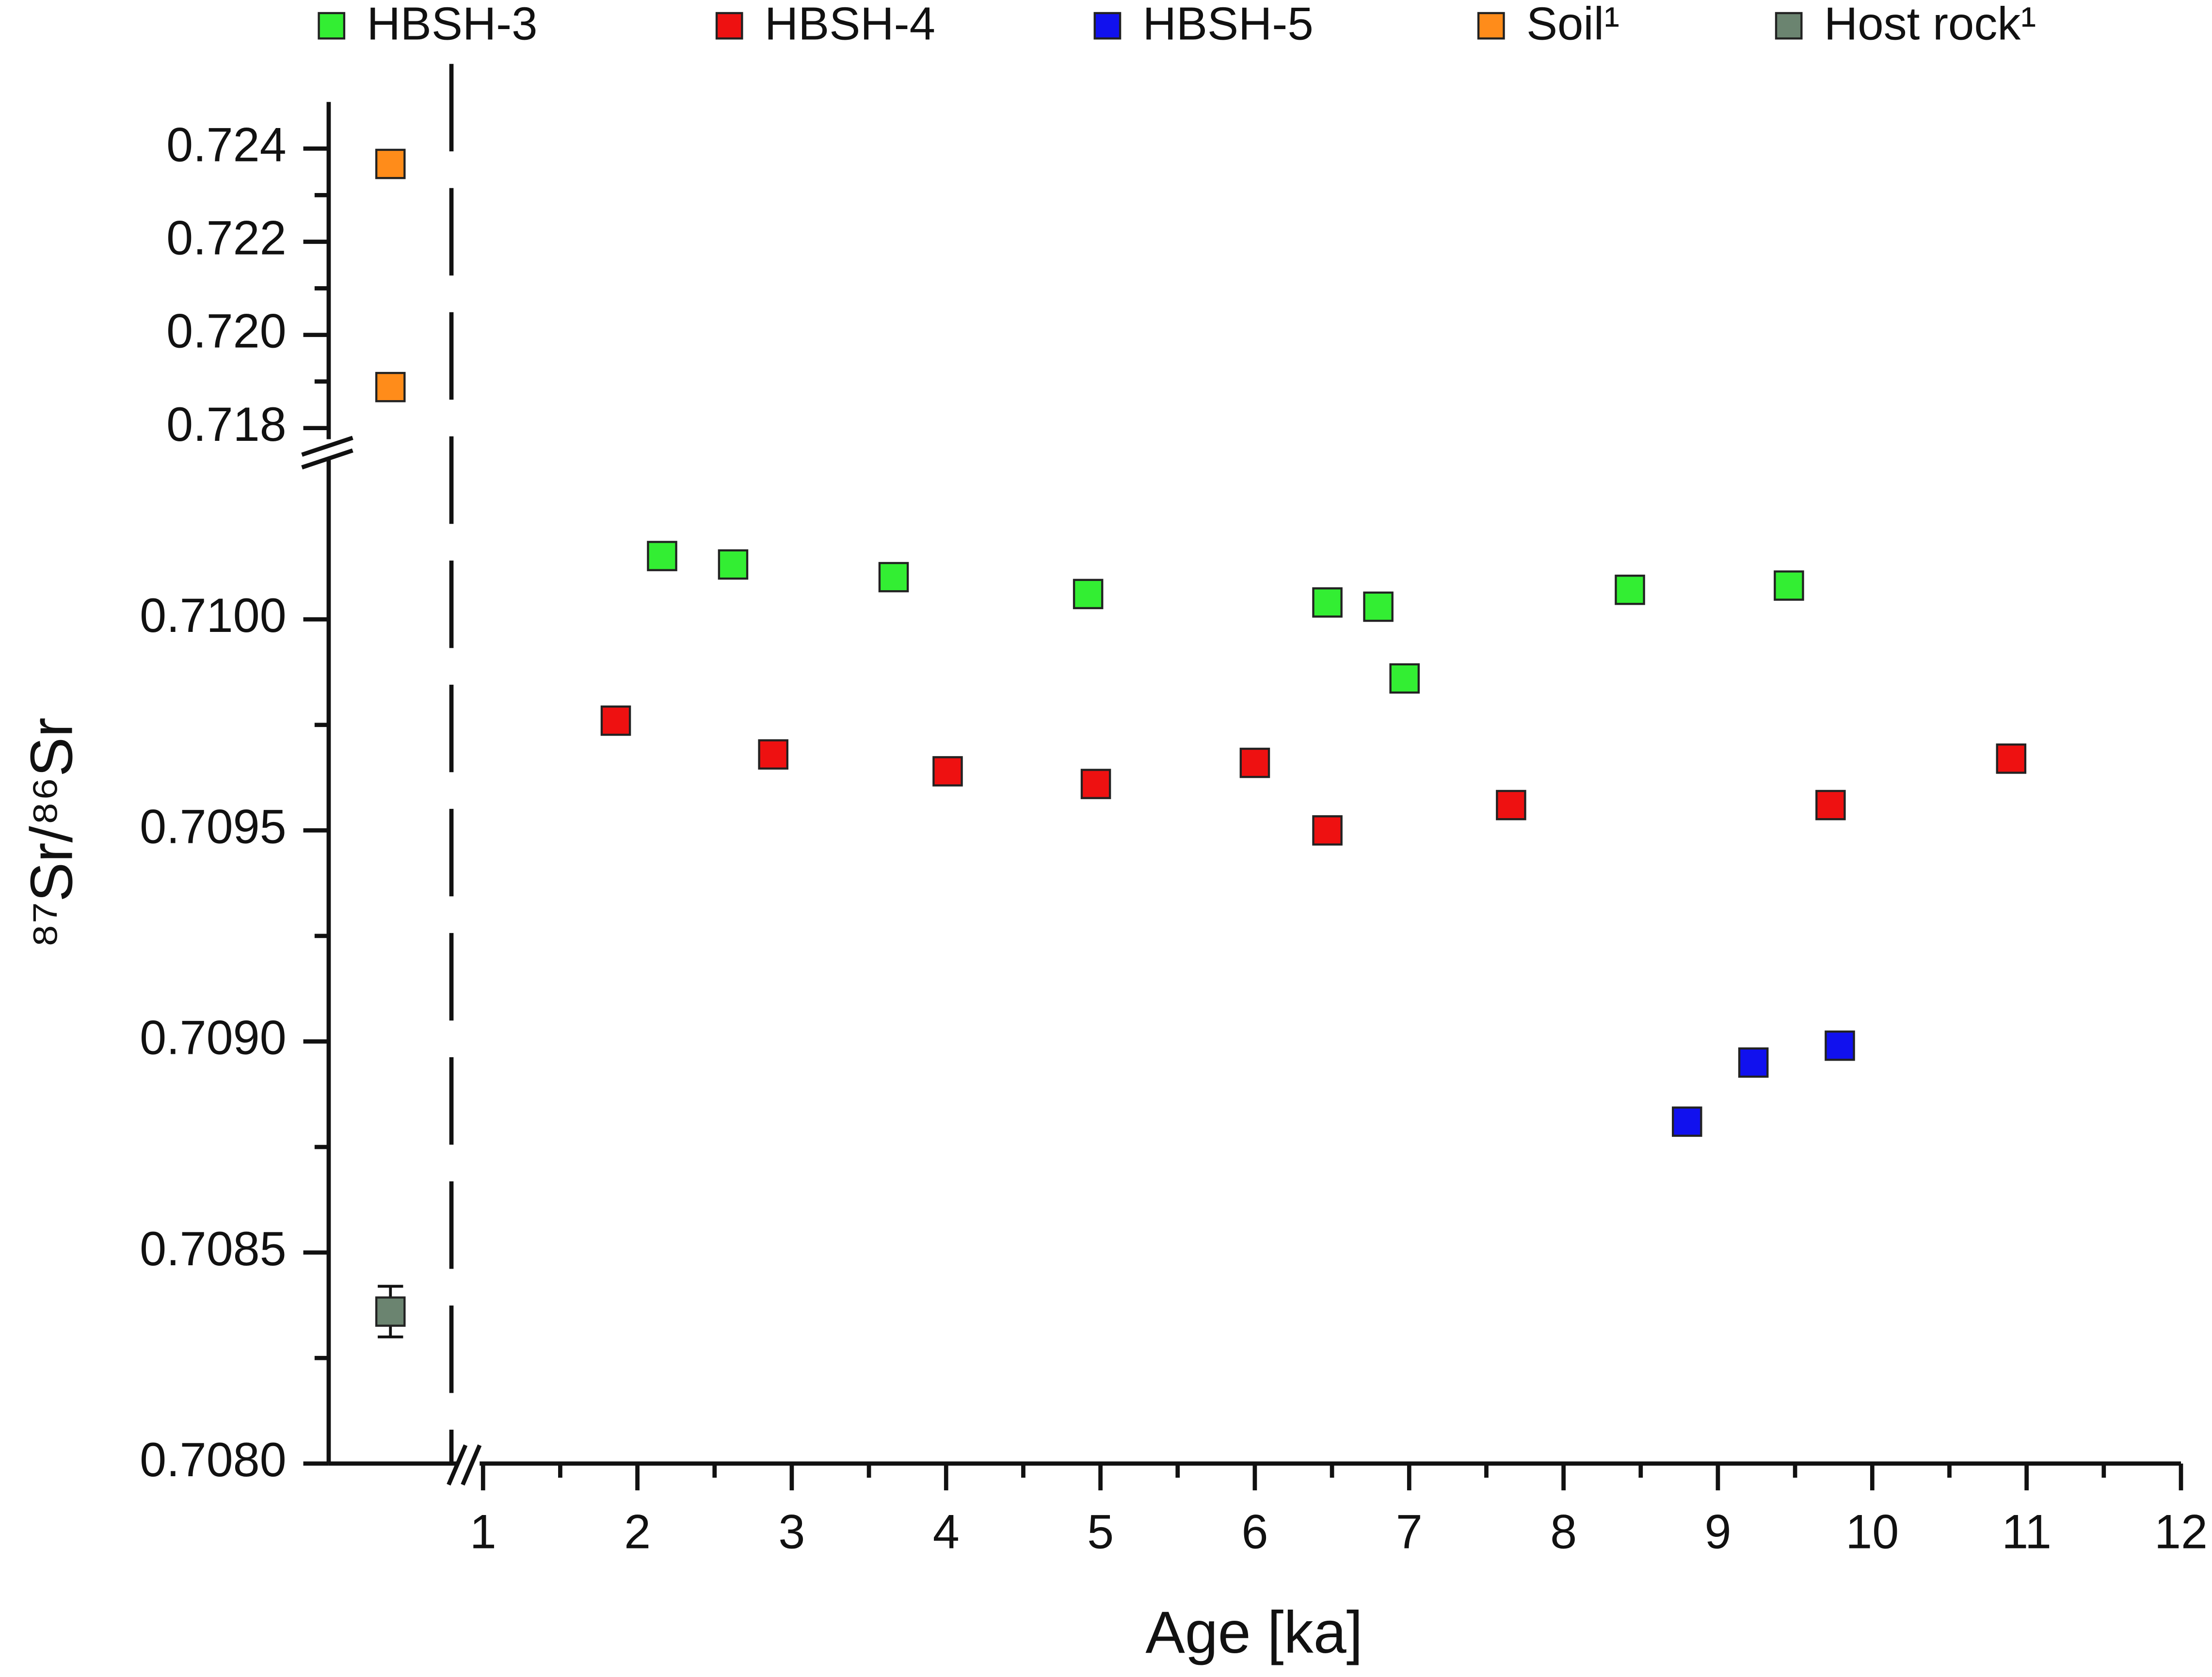 The image size is (2212, 1677). I want to click on x-tick-label: 1, so click(484, 1531).